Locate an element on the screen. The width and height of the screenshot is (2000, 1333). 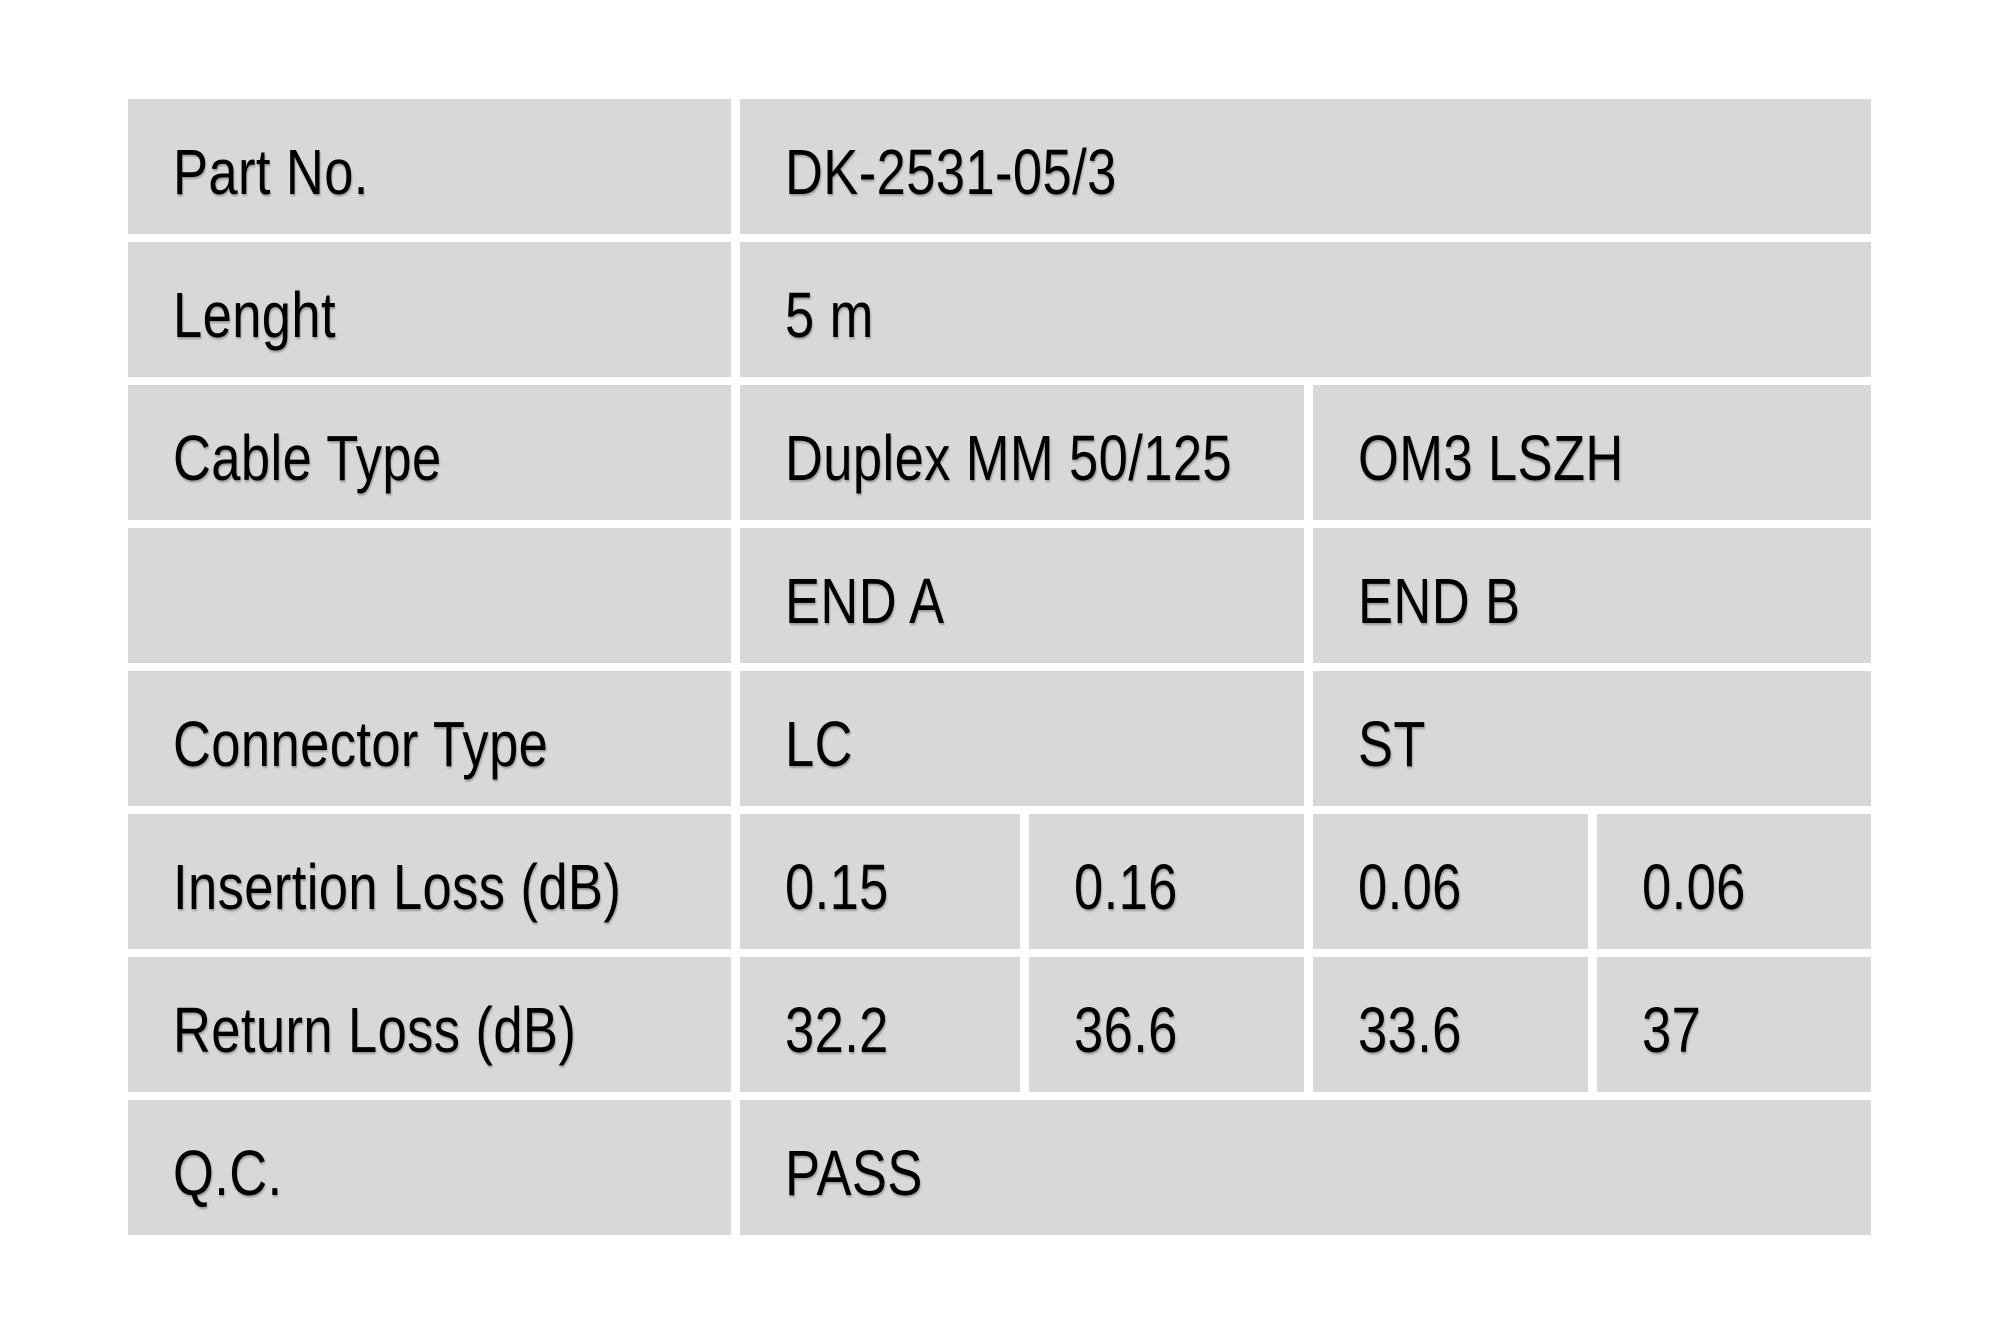
value-cell: DK-2531-05/3 is located at coordinates (1305, 166).